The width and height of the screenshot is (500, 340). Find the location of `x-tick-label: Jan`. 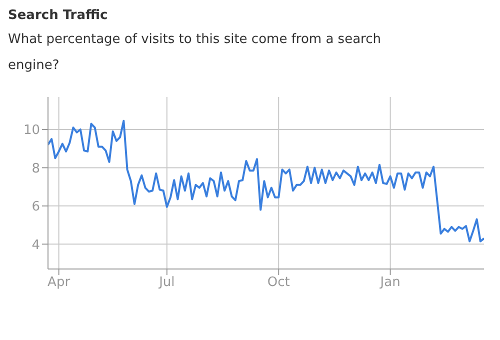

x-tick-label: Jan is located at coordinates (389, 282).